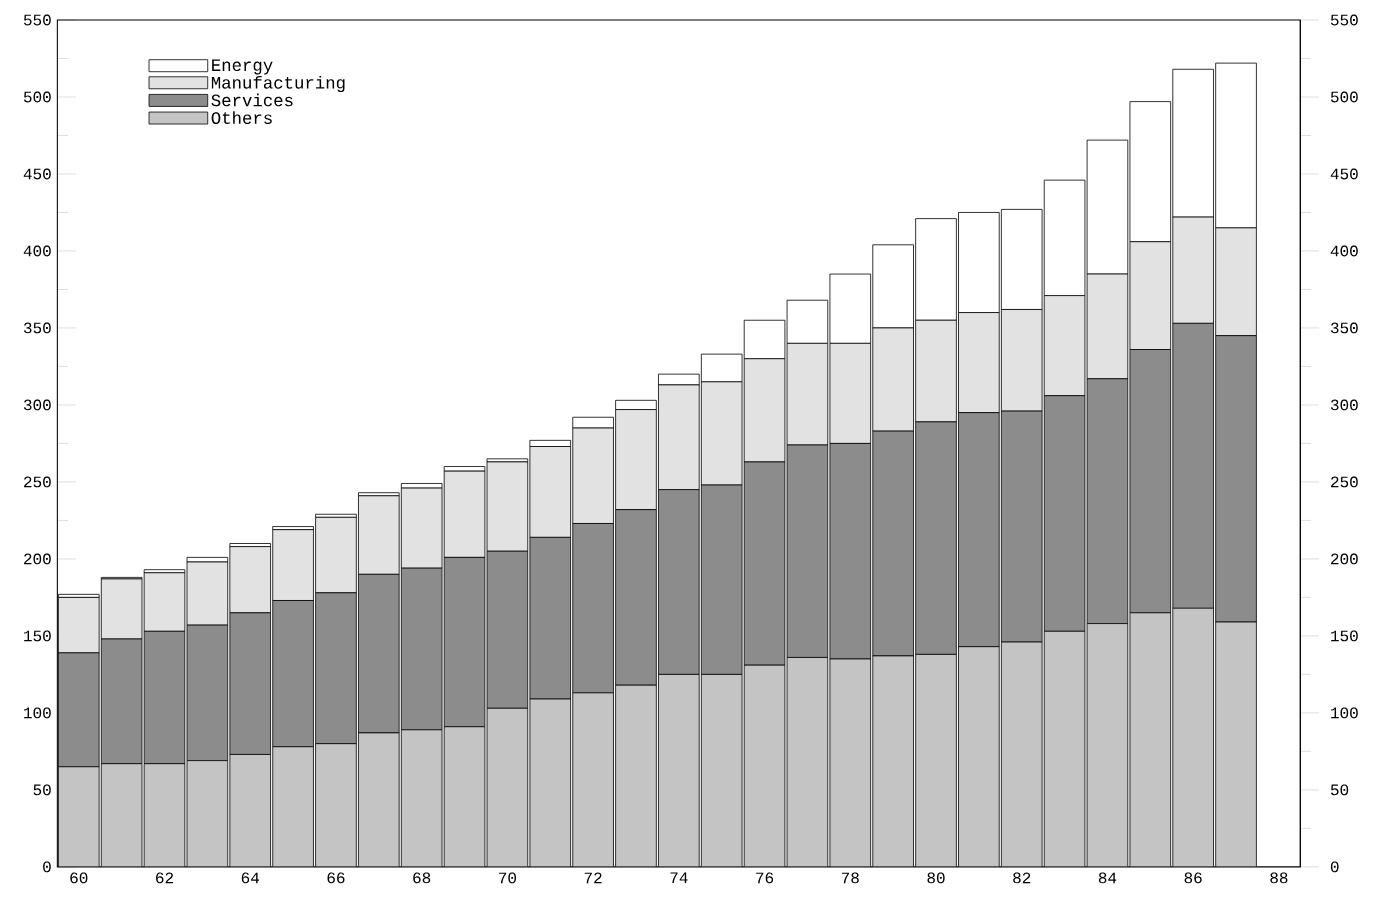 The width and height of the screenshot is (1391, 907). What do you see at coordinates (1344, 20) in the screenshot?
I see `y2-tick-label: 550` at bounding box center [1344, 20].